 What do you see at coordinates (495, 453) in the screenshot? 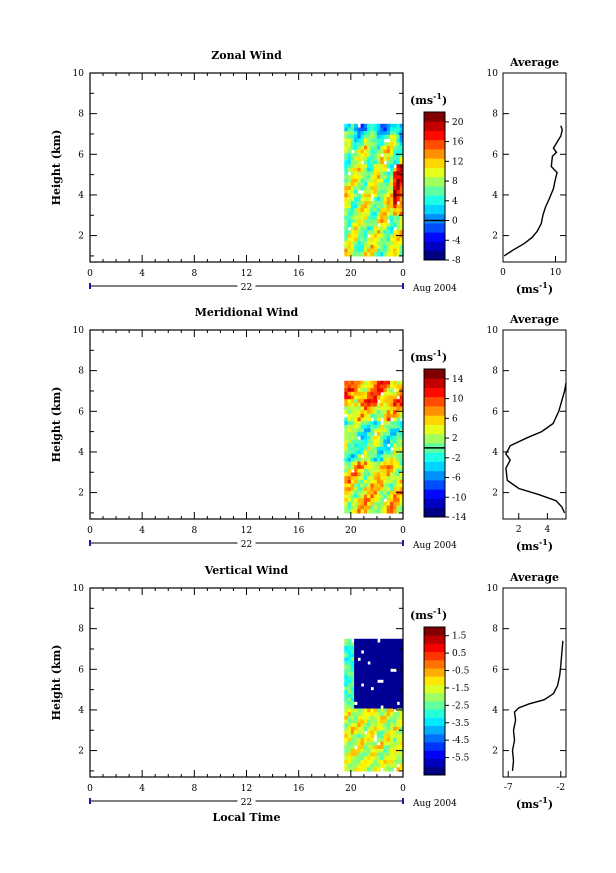
I see `average-y-tick-label: 4` at bounding box center [495, 453].